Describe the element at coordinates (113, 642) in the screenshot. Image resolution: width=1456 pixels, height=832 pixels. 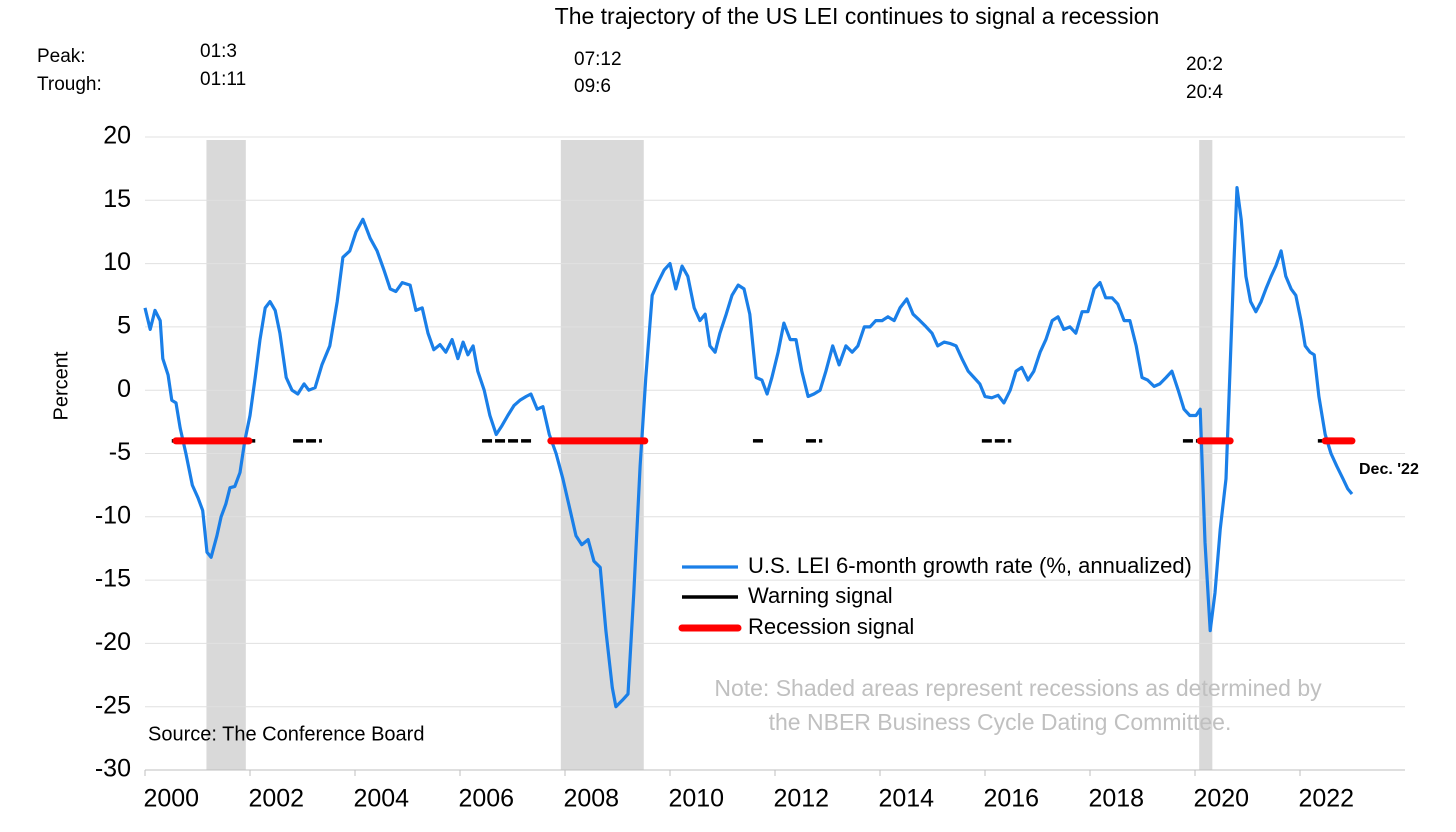
I see `y-tick-label: -20` at that location.